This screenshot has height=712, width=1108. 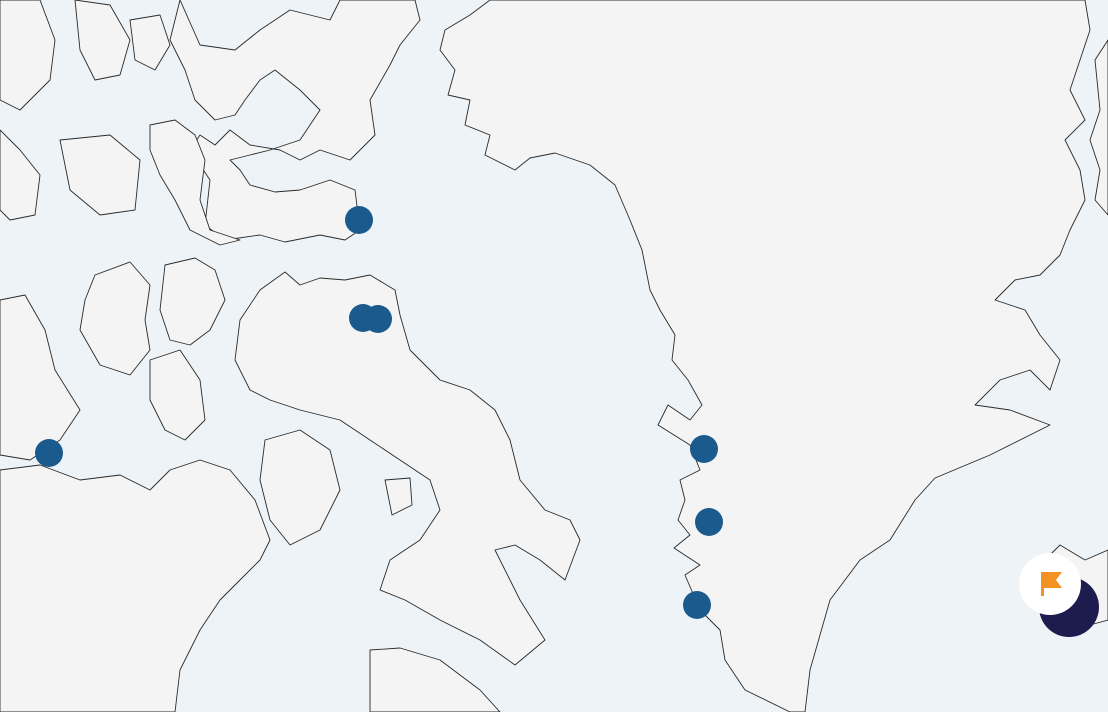 I want to click on southampton, so click(x=435, y=679).